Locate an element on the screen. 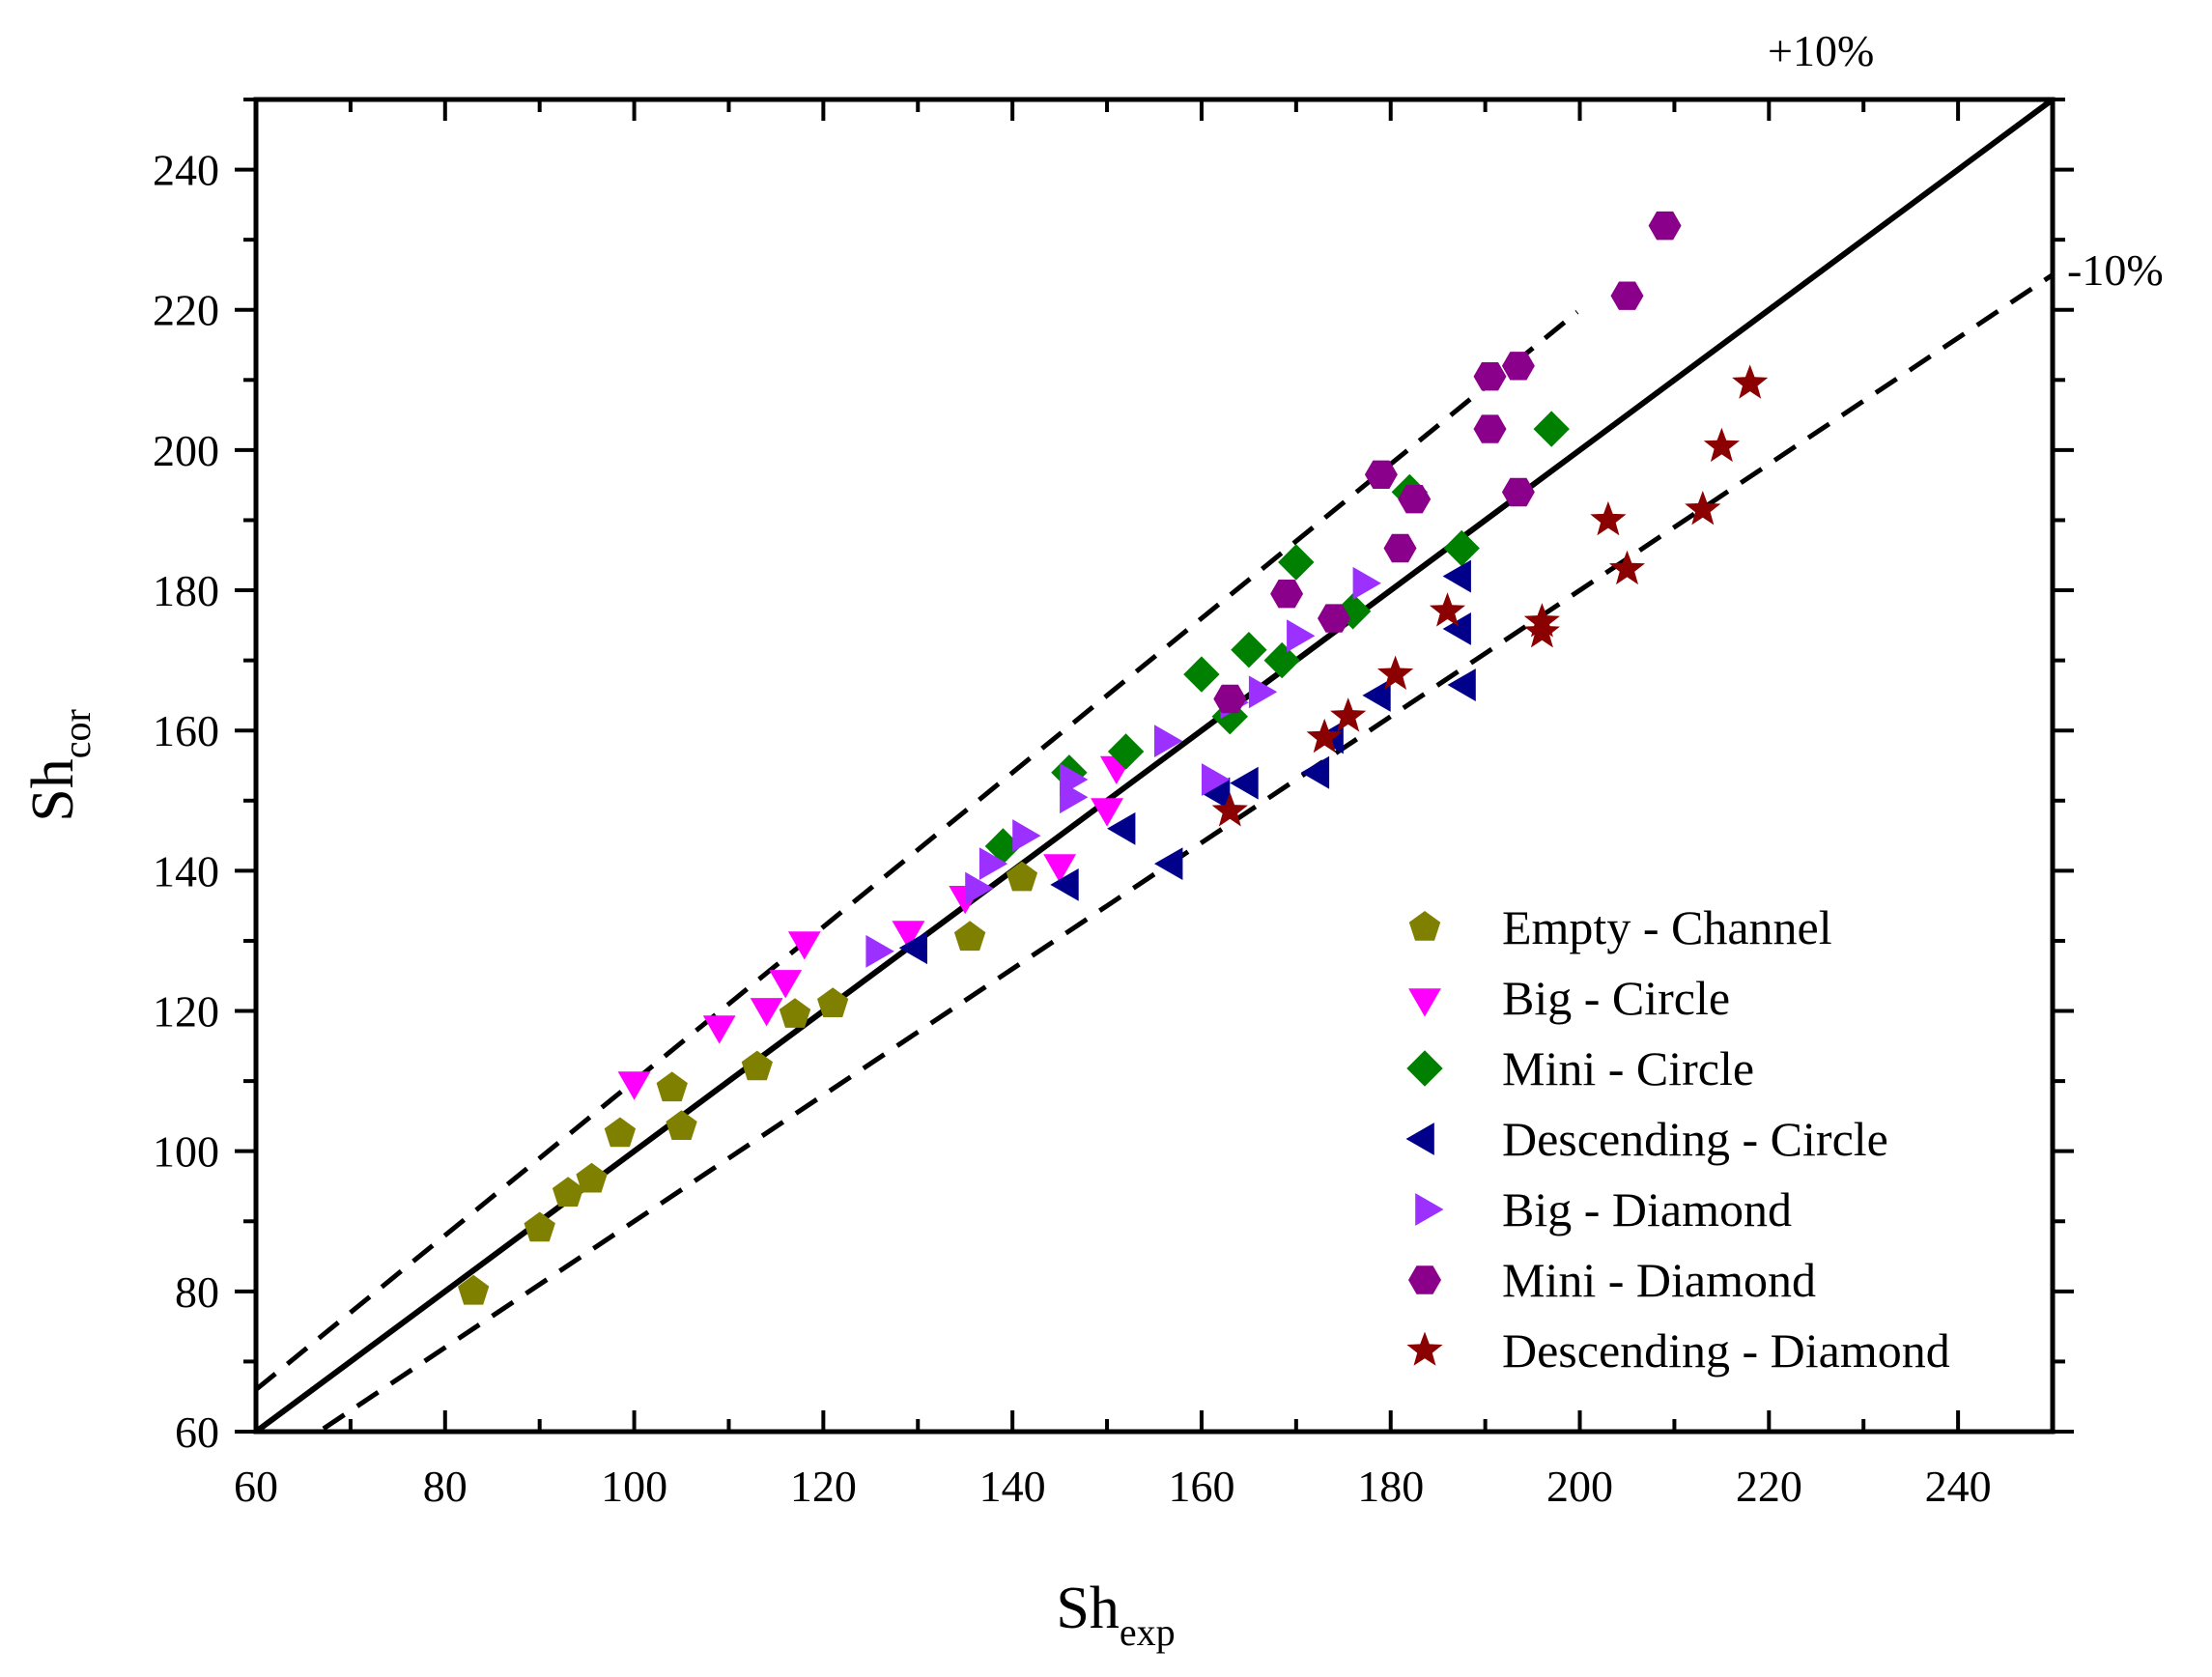 This screenshot has height=1677, width=2212. x-tick-label: 120 is located at coordinates (823, 1486).